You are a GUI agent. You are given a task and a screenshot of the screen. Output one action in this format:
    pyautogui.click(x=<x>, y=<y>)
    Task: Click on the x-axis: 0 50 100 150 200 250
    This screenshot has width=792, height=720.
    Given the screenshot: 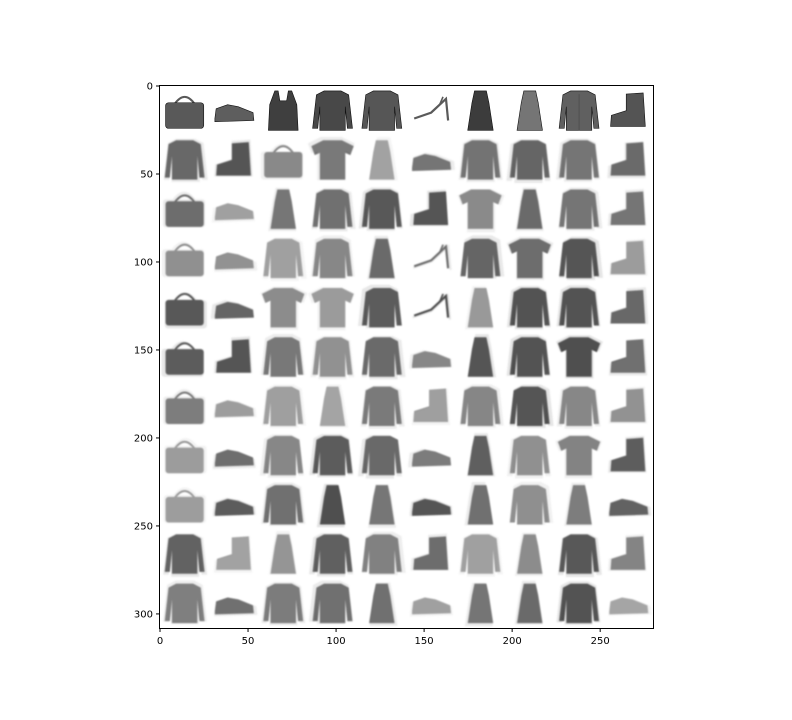 What is the action you would take?
    pyautogui.click(x=383, y=637)
    